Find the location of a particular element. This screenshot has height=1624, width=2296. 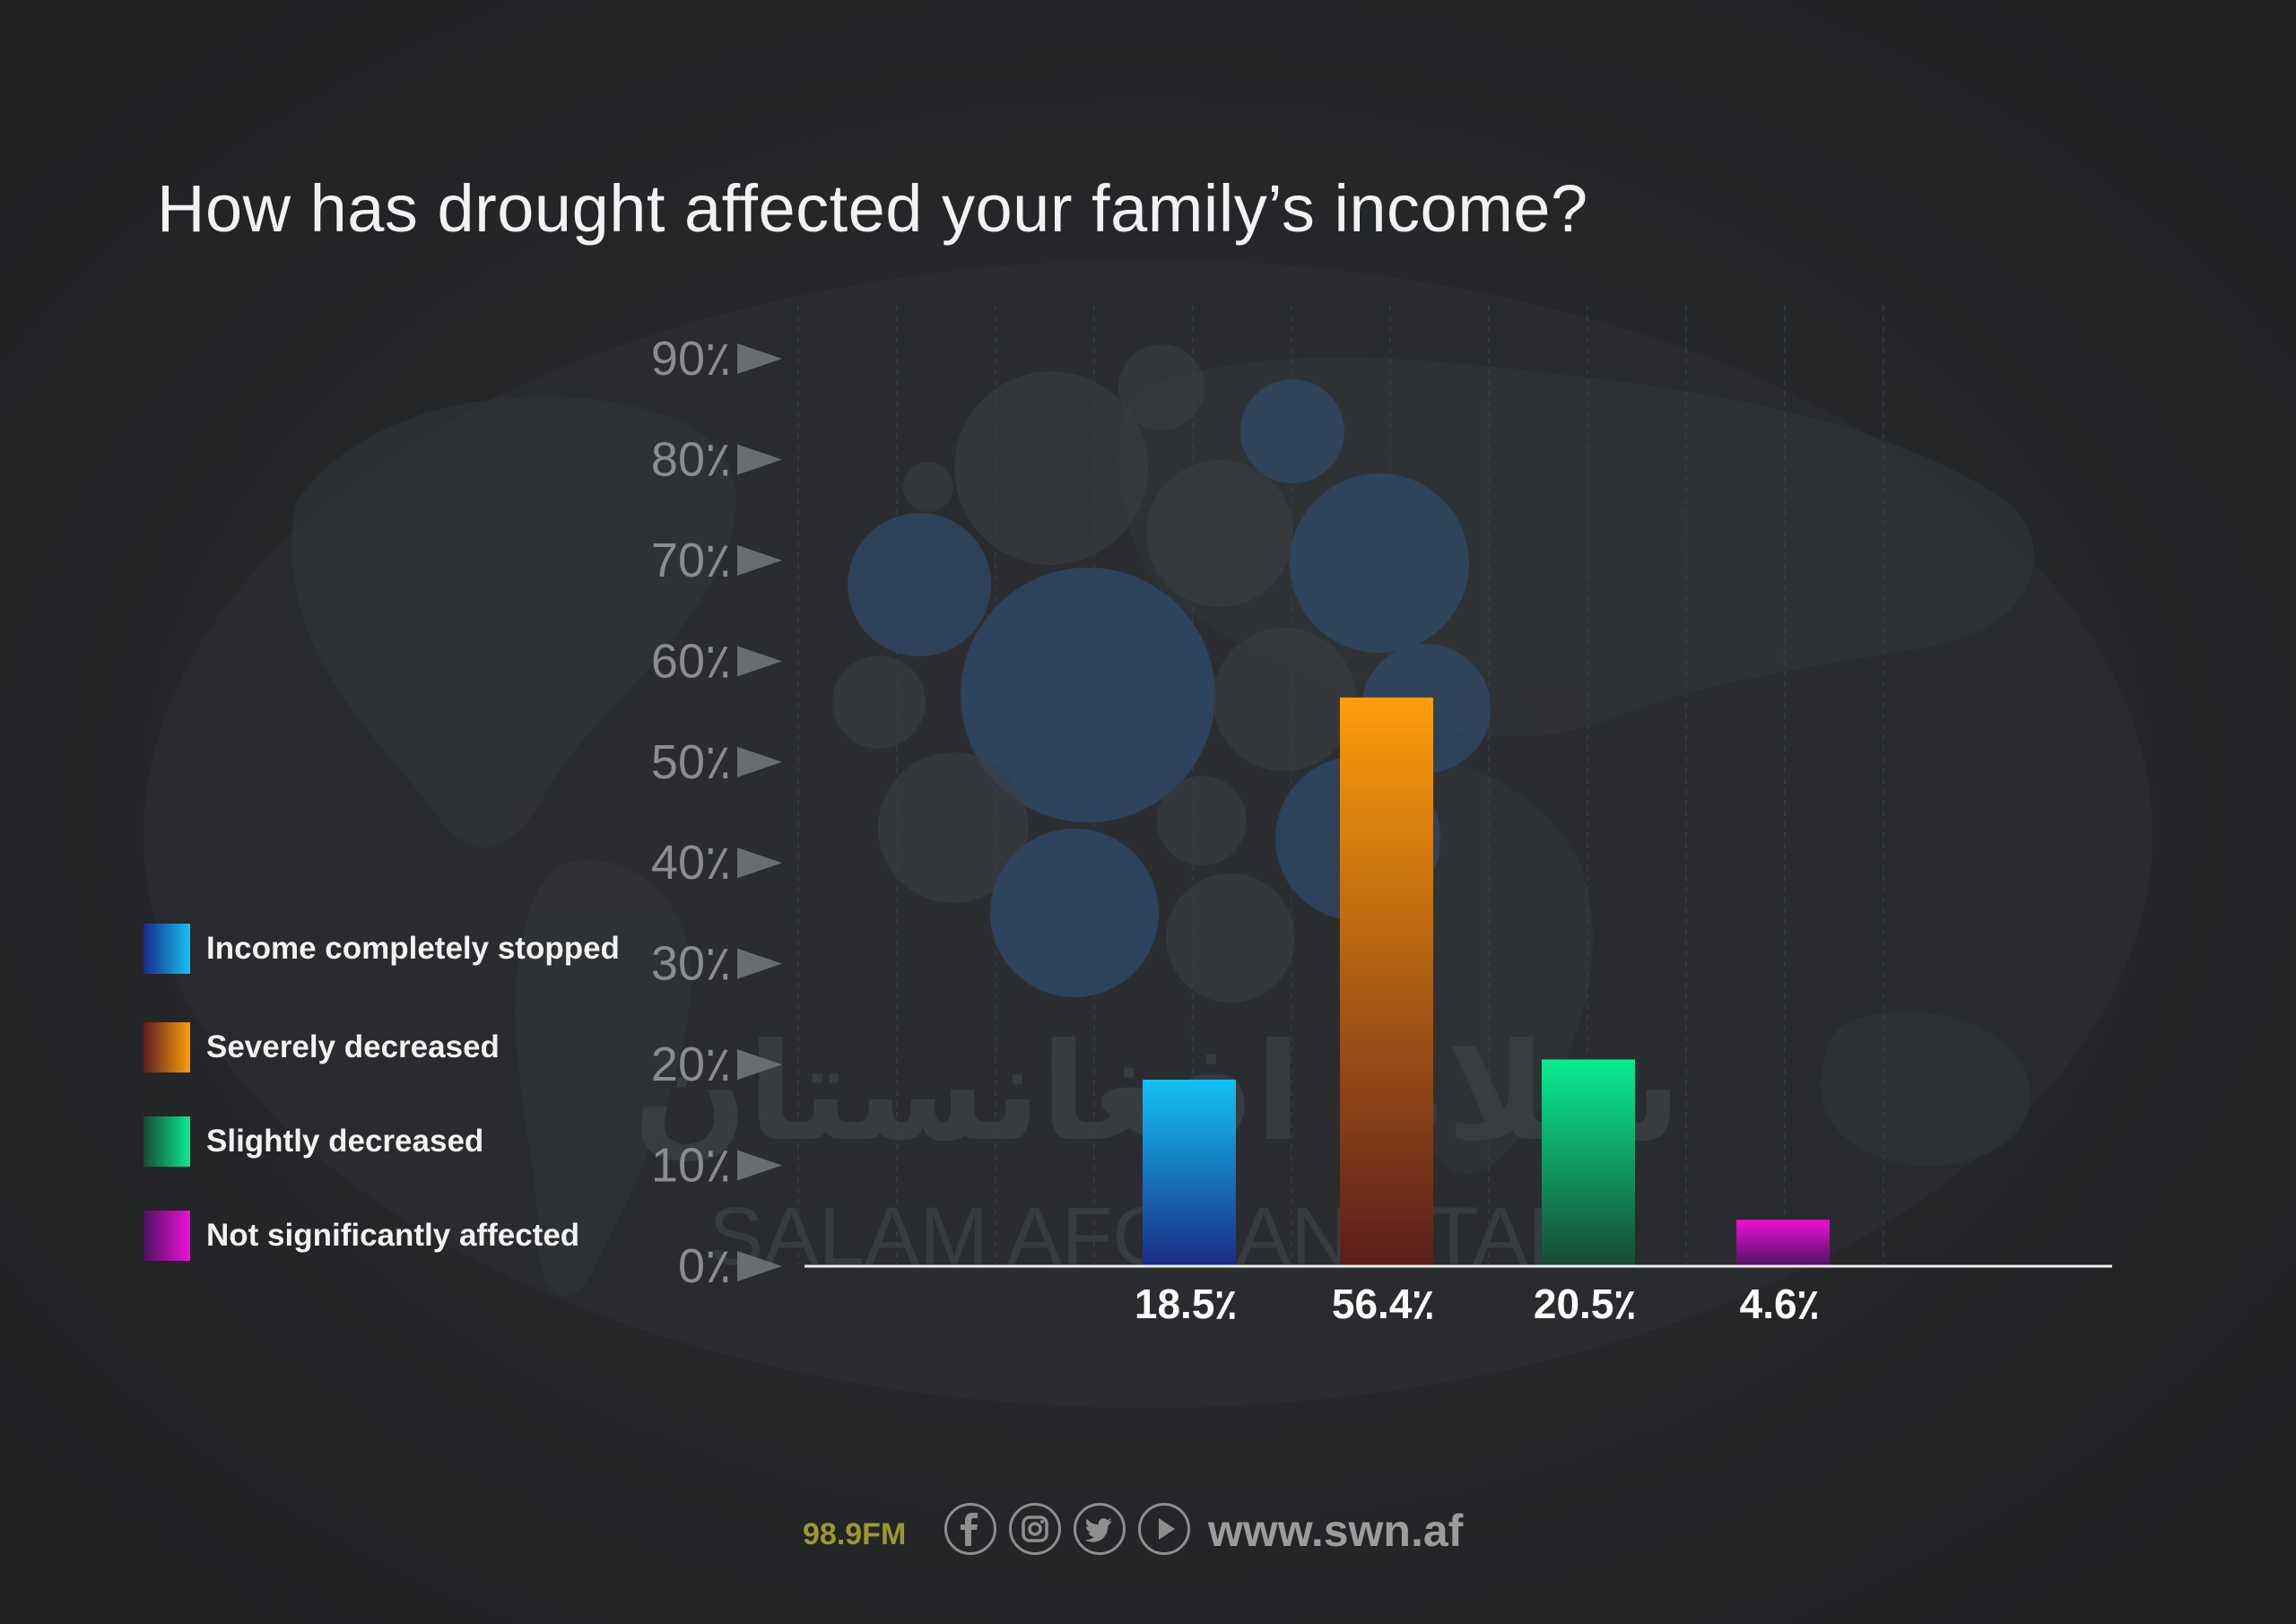

y-tick-label: 50٪ is located at coordinates (691, 762).